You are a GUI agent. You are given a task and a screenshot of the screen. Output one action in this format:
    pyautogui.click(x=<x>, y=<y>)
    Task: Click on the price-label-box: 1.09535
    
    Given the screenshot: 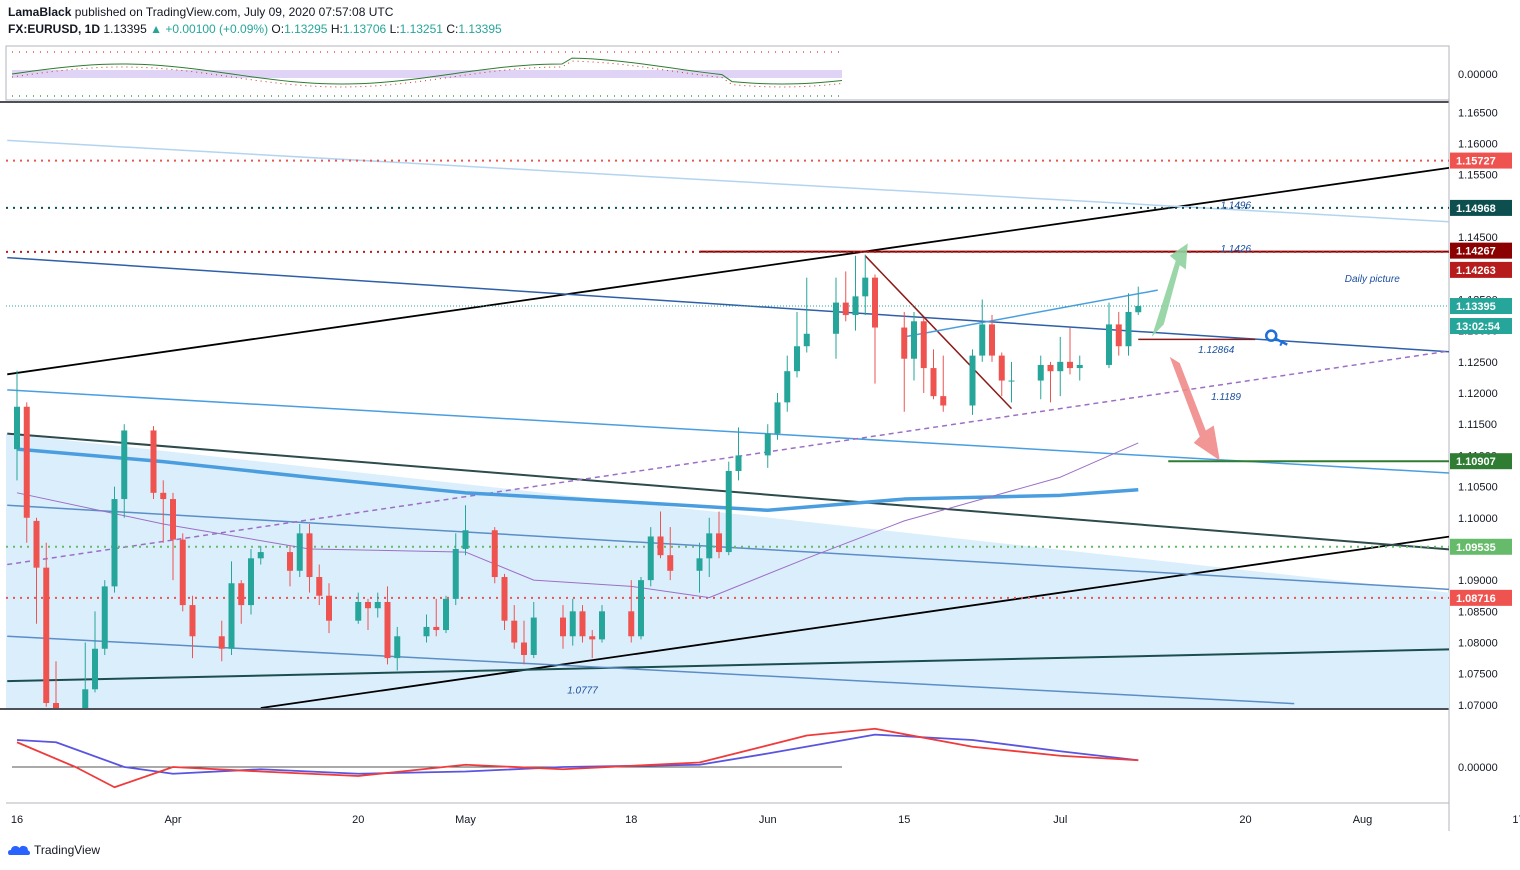 What is the action you would take?
    pyautogui.click(x=1481, y=546)
    